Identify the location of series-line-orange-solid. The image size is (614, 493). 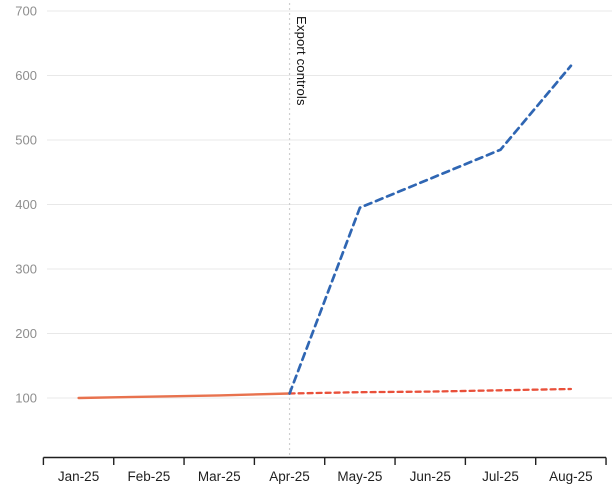
(184, 396).